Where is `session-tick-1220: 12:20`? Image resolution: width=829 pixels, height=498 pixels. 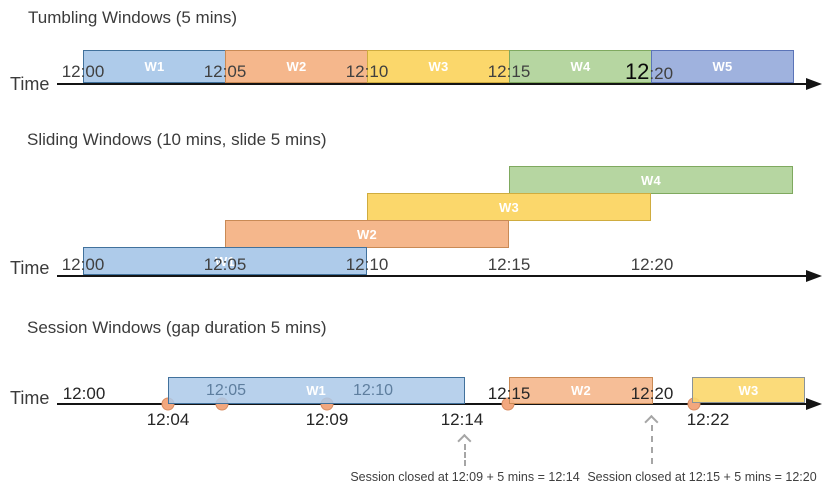 session-tick-1220: 12:20 is located at coordinates (652, 393).